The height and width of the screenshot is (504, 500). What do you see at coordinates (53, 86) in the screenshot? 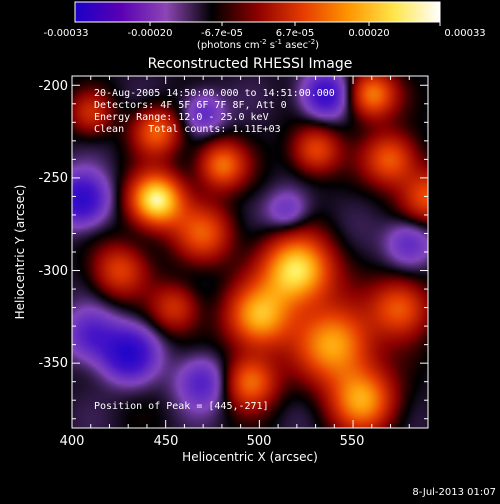
I see `y-tick-label: -200` at bounding box center [53, 86].